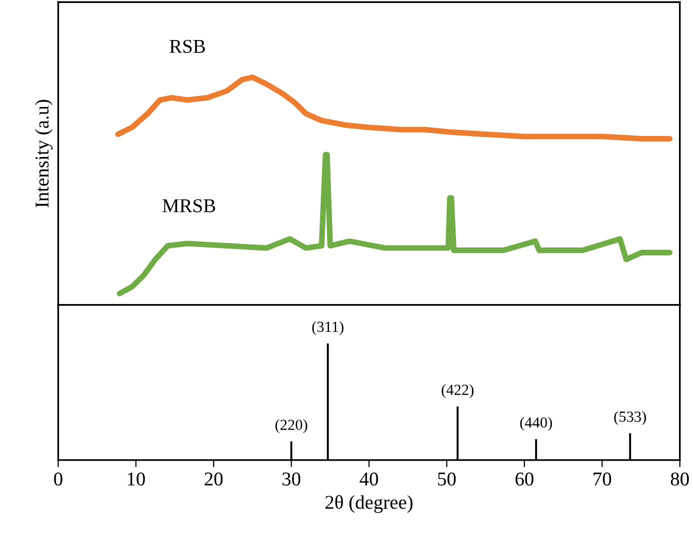  Describe the element at coordinates (213, 479) in the screenshot. I see `x-tick-label: 20` at that location.